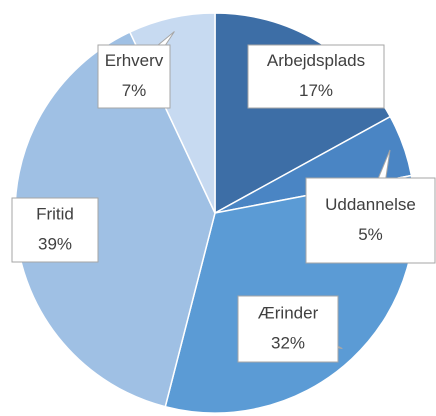 Image resolution: width=436 pixels, height=416 pixels. Describe the element at coordinates (288, 312) in the screenshot. I see `category-label: Ærinder` at that location.